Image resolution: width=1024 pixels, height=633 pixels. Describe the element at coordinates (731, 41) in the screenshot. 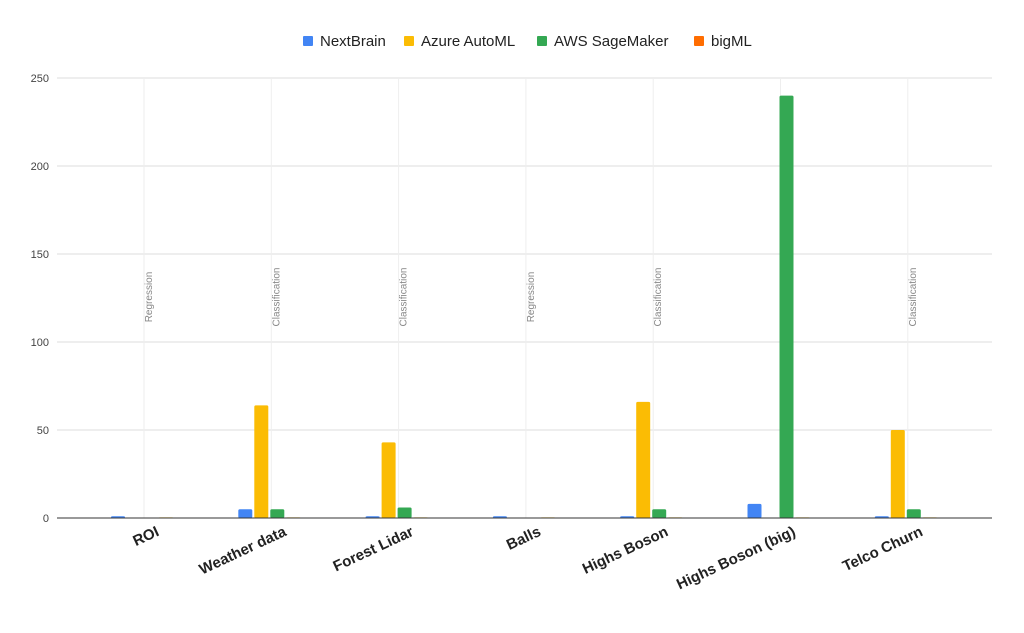

I see `legend-label: bigML` at that location.